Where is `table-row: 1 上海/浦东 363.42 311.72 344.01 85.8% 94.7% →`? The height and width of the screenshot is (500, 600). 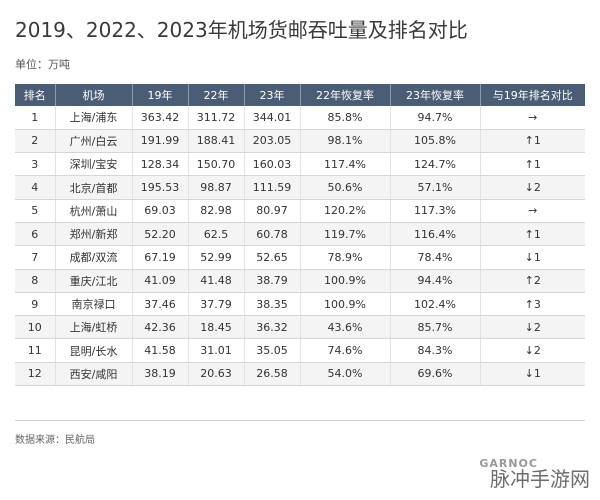
table-row: 1 上海/浦东 363.42 311.72 344.01 85.8% 94.7% → is located at coordinates (300, 118).